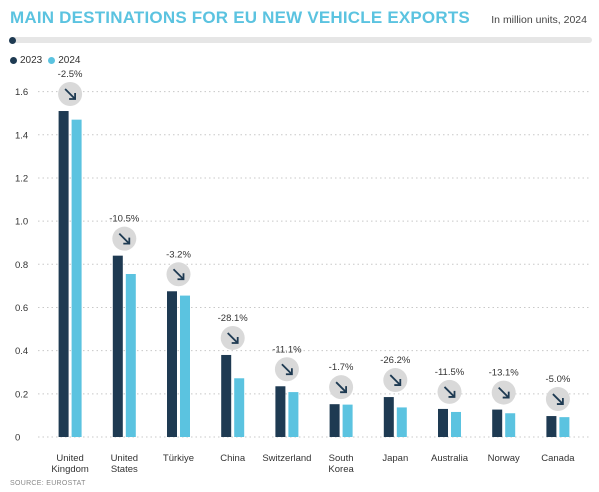  I want to click on y-tick-label: 0.8, so click(21, 265).